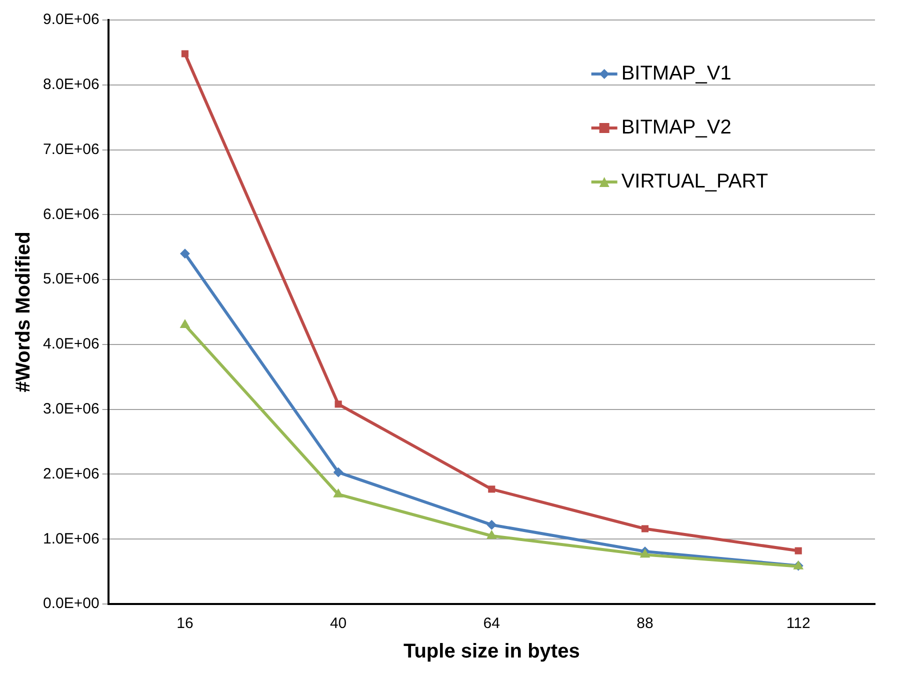  What do you see at coordinates (694, 181) in the screenshot?
I see `legend-label: VIRTUAL_PART` at bounding box center [694, 181].